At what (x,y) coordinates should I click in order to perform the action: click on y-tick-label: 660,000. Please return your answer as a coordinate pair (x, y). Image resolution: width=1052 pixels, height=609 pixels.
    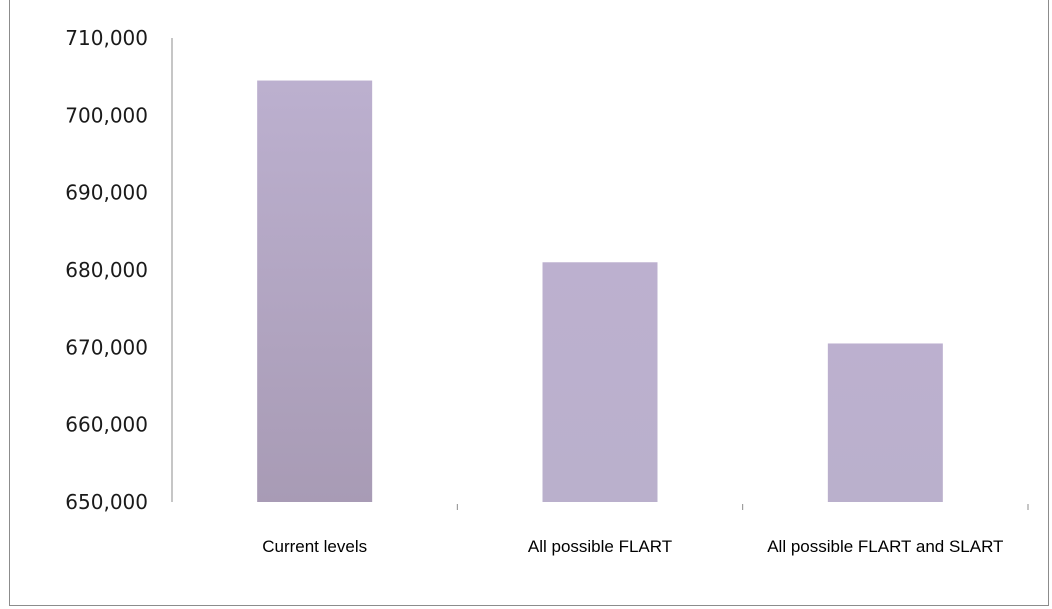
    Looking at the image, I should click on (106, 425).